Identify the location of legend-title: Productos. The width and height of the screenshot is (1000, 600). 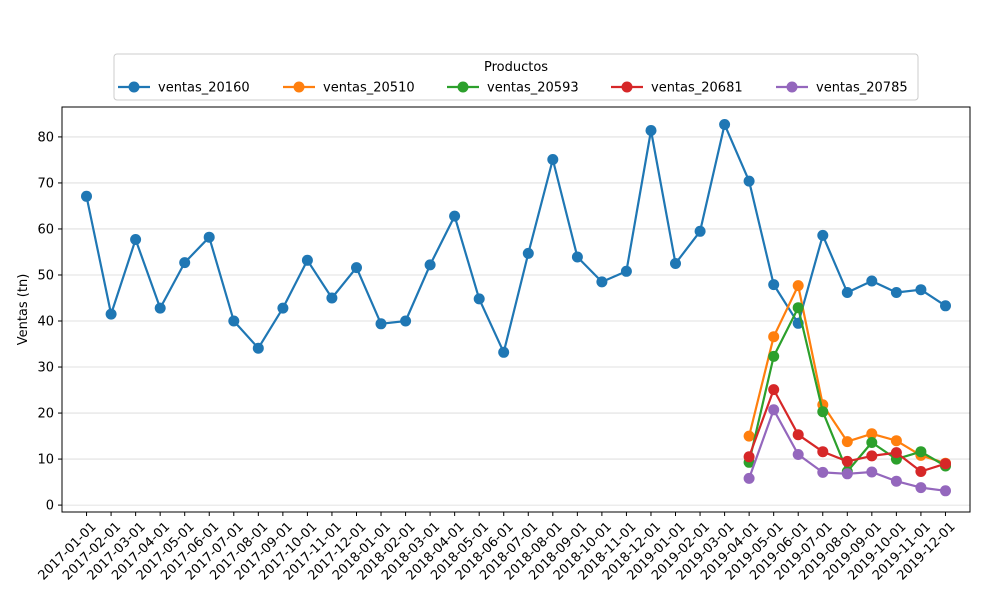
(516, 67).